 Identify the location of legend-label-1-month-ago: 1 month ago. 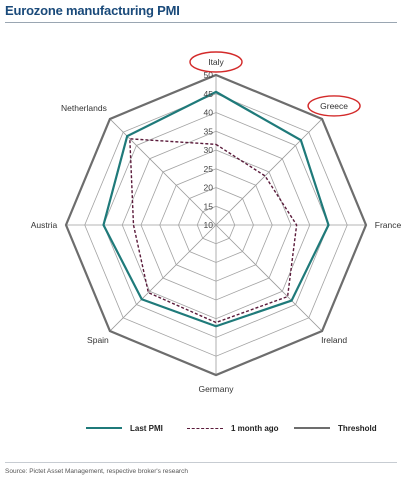
(255, 428).